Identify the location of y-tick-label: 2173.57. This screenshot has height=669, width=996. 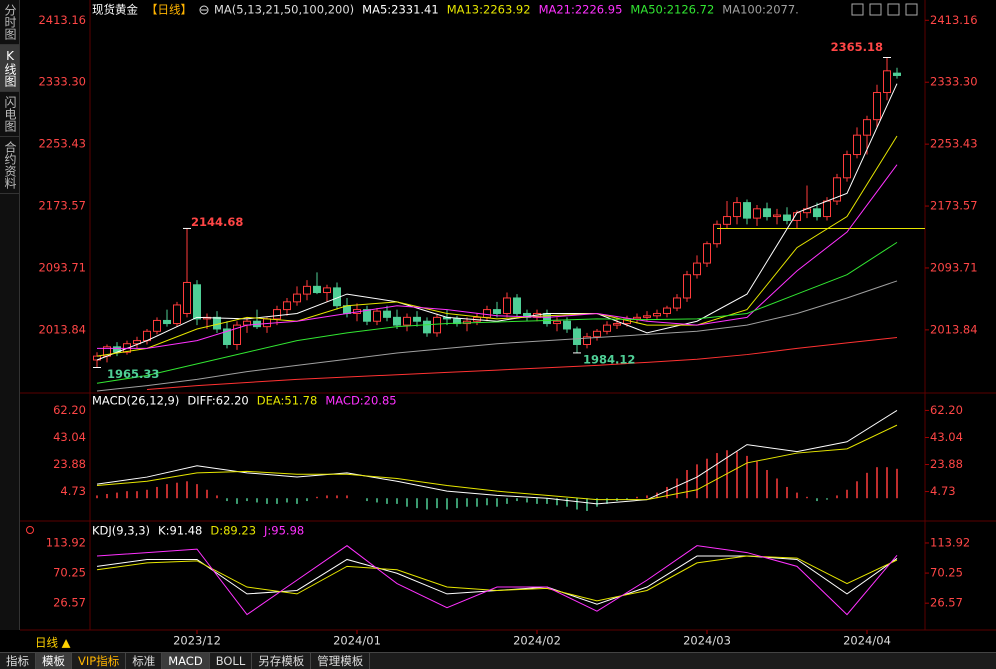
(954, 206).